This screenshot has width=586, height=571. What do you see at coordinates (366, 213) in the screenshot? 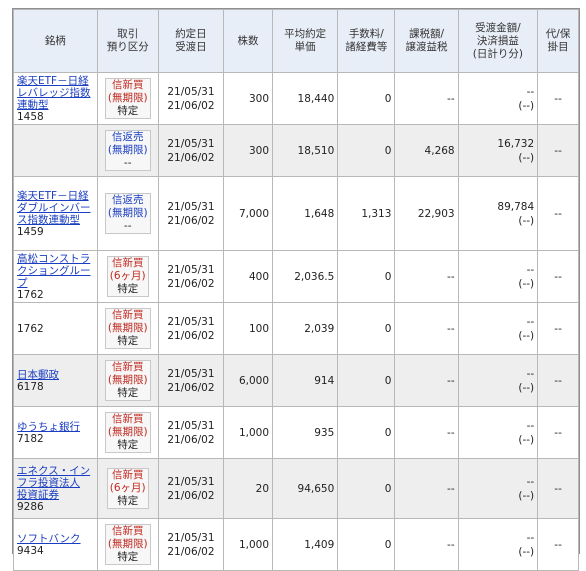
I see `cell-fee: 1,313` at bounding box center [366, 213].